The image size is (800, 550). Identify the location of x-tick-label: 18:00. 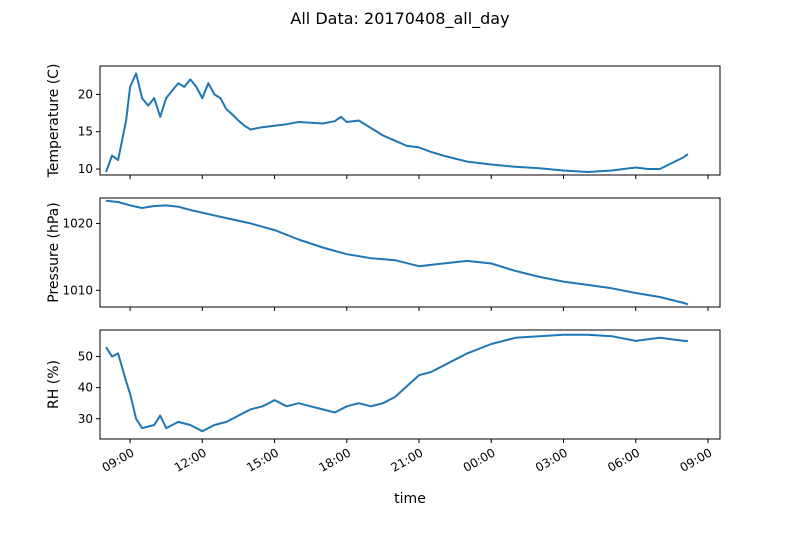
(334, 459).